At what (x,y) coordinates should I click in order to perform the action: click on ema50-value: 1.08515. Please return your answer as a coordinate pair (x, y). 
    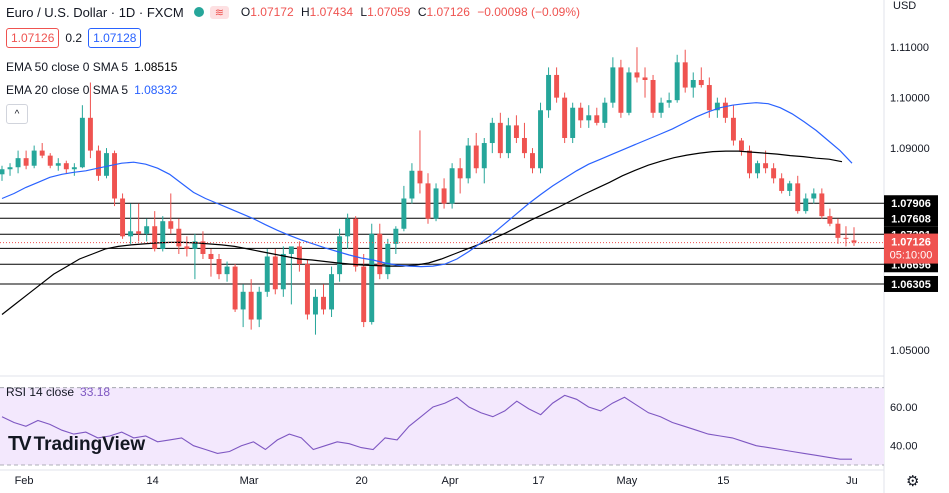
    Looking at the image, I should click on (156, 67).